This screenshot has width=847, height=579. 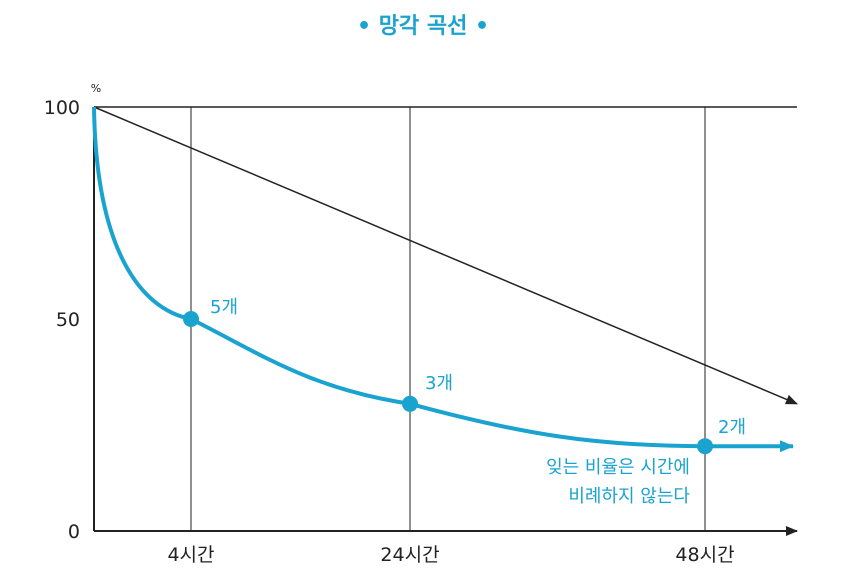 What do you see at coordinates (732, 427) in the screenshot?
I see `point-label-48h: 2개` at bounding box center [732, 427].